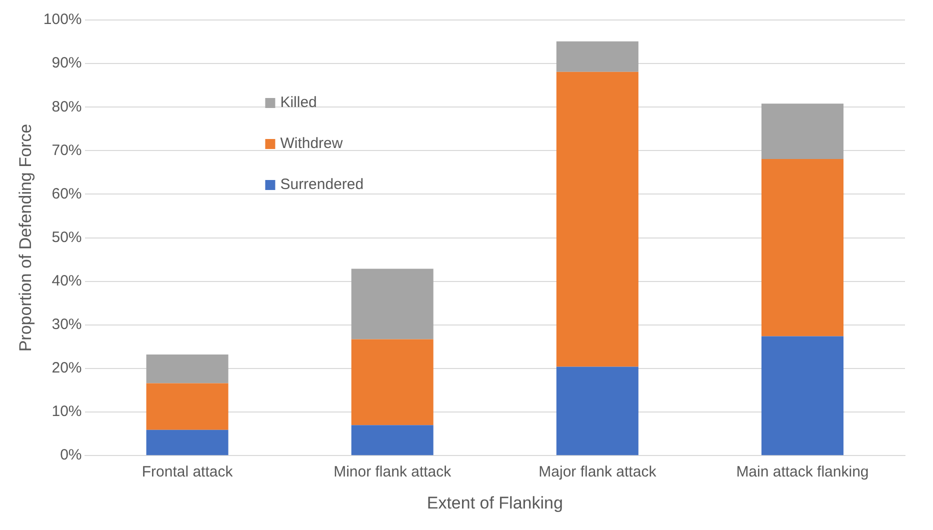  What do you see at coordinates (67, 63) in the screenshot?
I see `y-tick-label: 90%` at bounding box center [67, 63].